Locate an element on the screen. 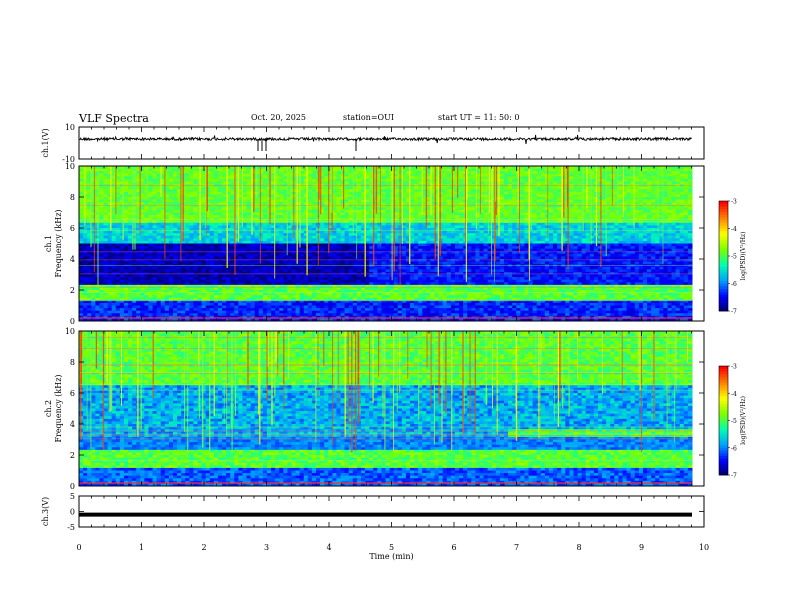 The image size is (792, 616). ch1-waveform-ylabel: ch.1(V) is located at coordinates (45, 142).